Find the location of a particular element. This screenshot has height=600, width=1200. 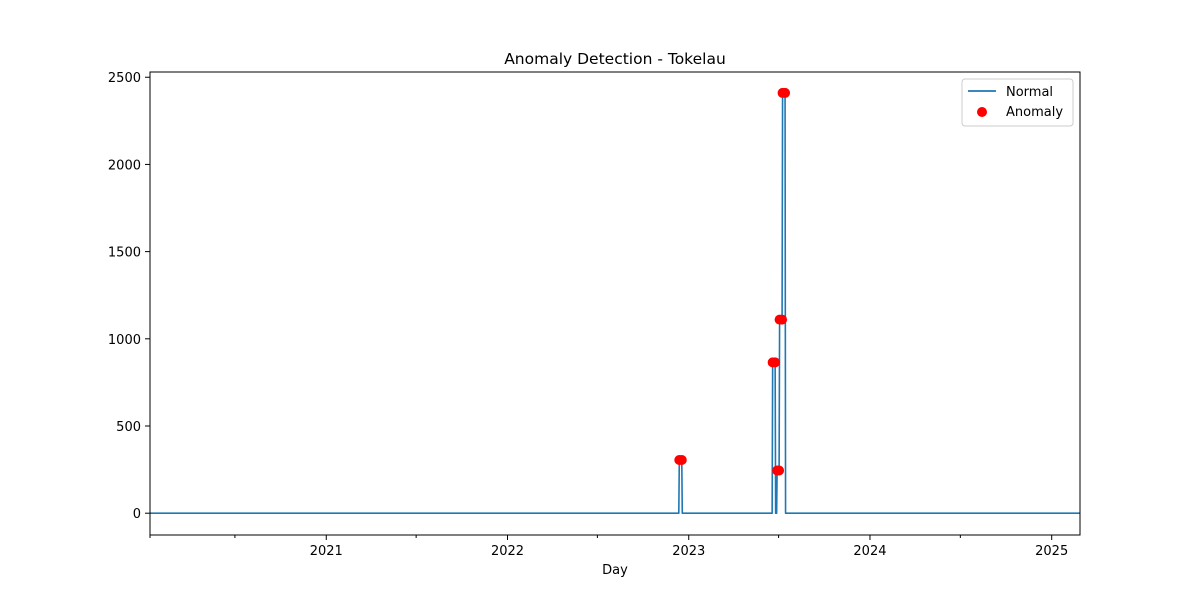

legend-anomaly-swatch is located at coordinates (982, 112).